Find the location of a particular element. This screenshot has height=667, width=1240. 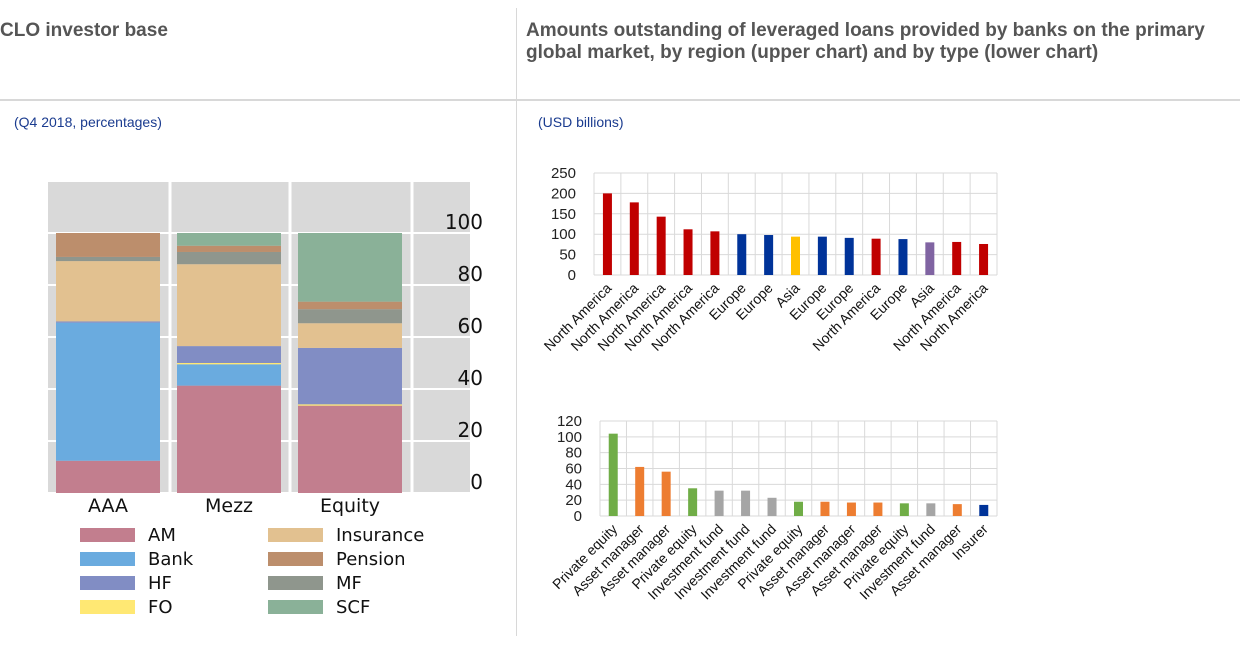

x-tick-label: Equity is located at coordinates (350, 506).